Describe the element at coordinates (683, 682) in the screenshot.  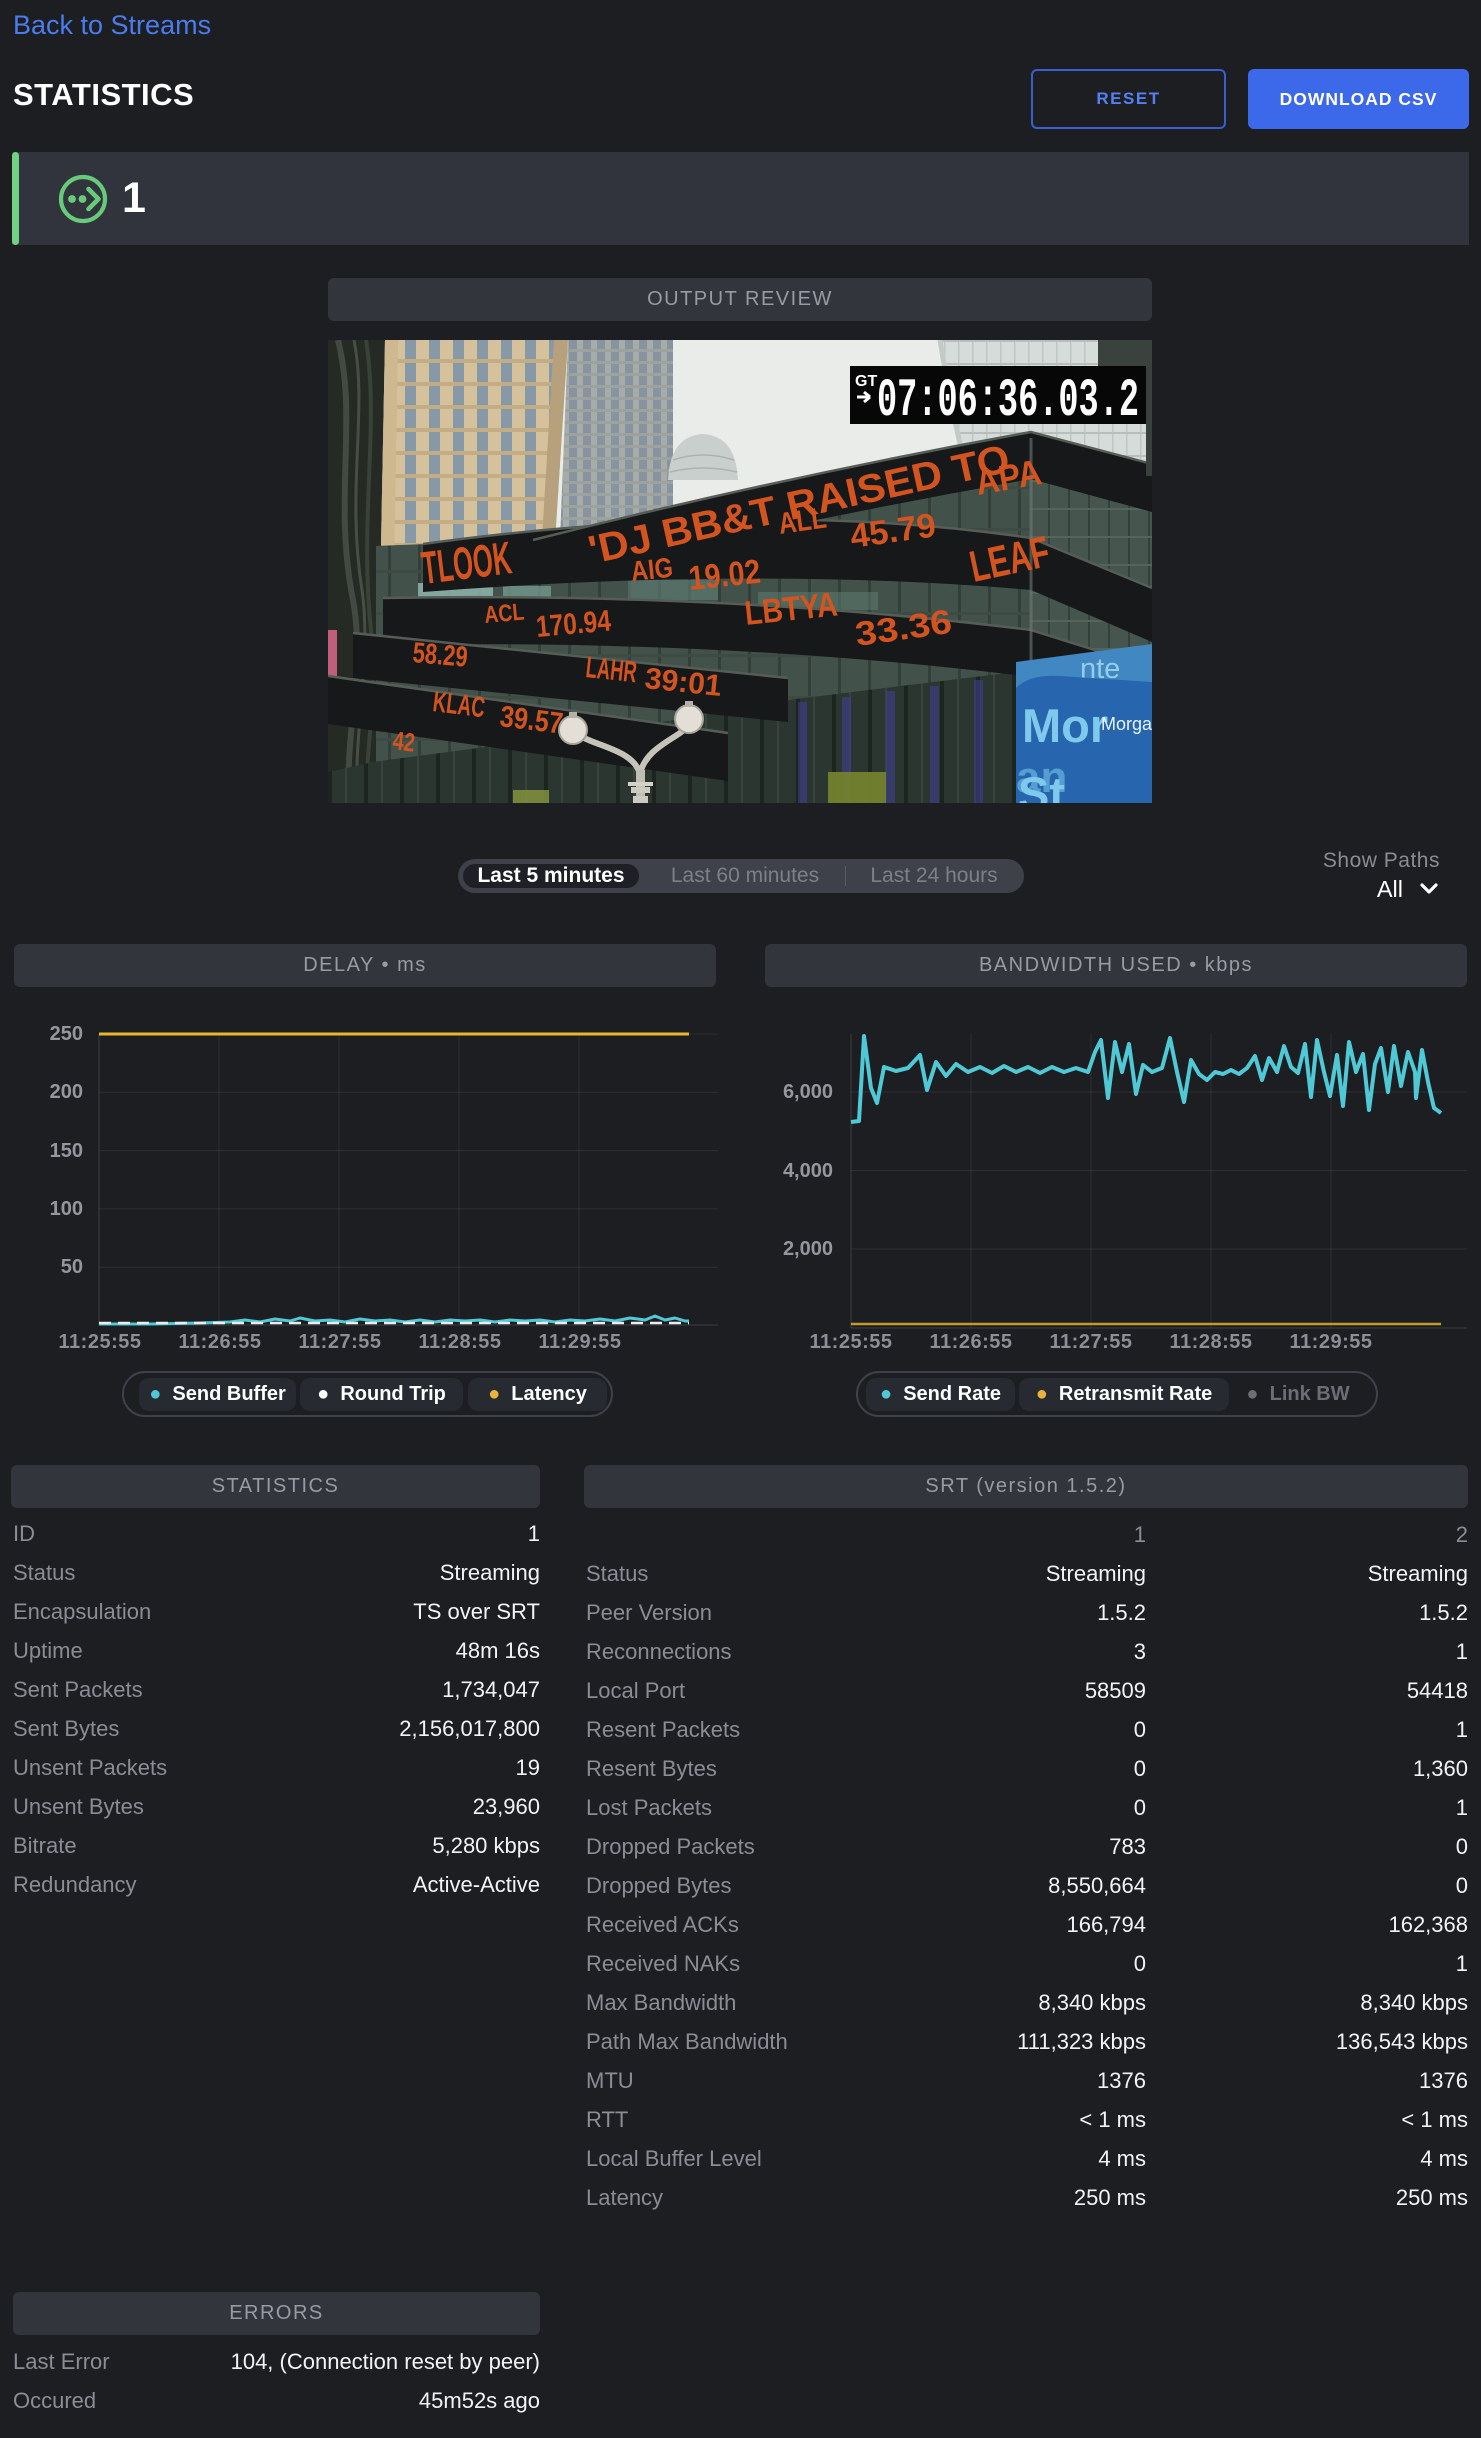
I see `svg-text: 39:01` at that location.